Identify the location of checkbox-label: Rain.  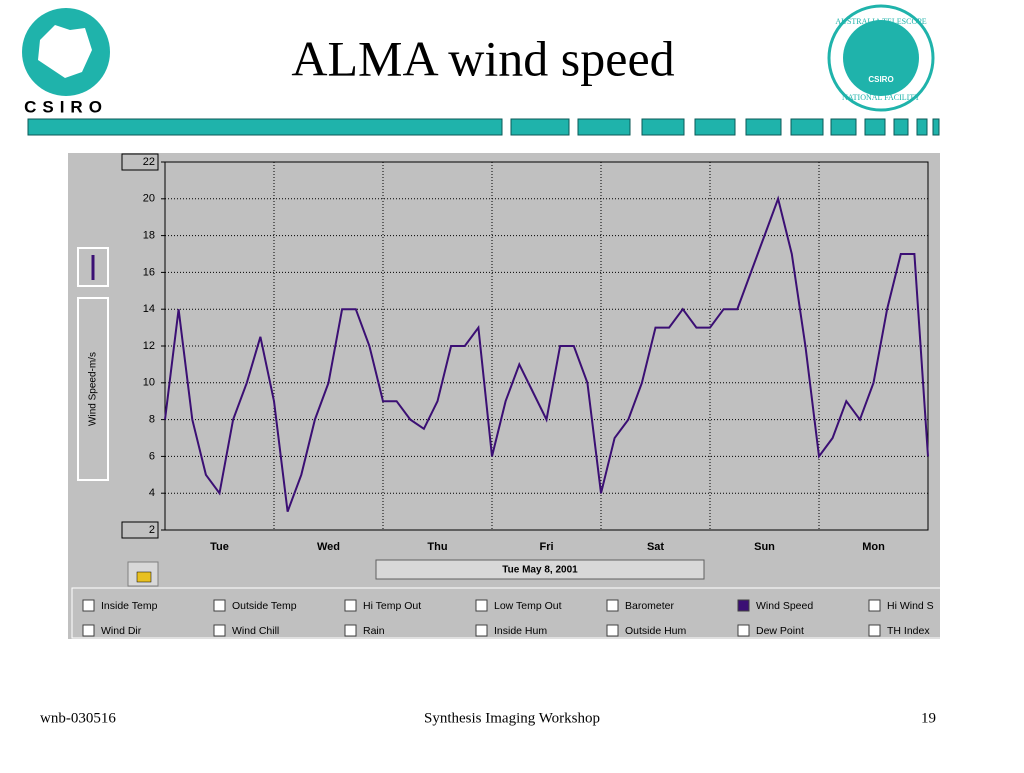
(374, 631).